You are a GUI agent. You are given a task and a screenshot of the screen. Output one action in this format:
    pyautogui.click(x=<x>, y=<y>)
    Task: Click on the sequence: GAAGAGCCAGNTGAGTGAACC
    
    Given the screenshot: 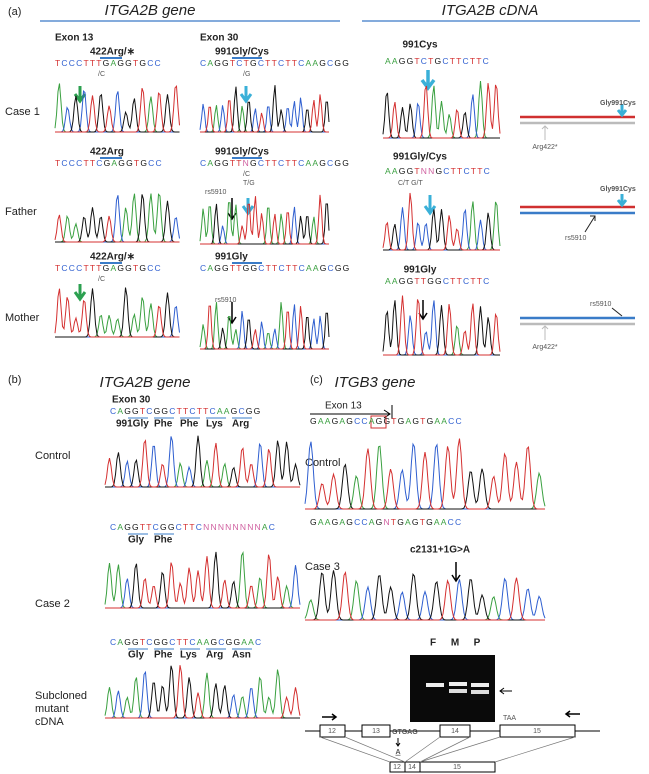 What is the action you would take?
    pyautogui.click(x=386, y=522)
    